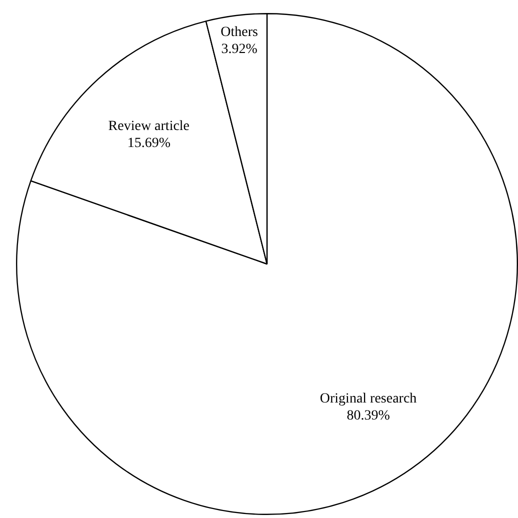 The height and width of the screenshot is (518, 518). What do you see at coordinates (239, 32) in the screenshot?
I see `slice-label: Others` at bounding box center [239, 32].